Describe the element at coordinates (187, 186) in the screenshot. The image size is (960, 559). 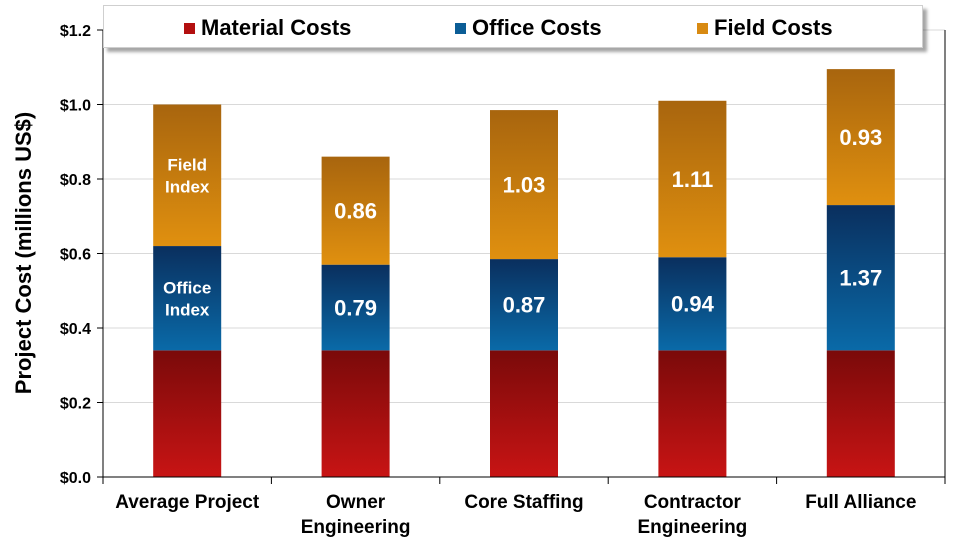
I see `bar-label-field: Index` at that location.